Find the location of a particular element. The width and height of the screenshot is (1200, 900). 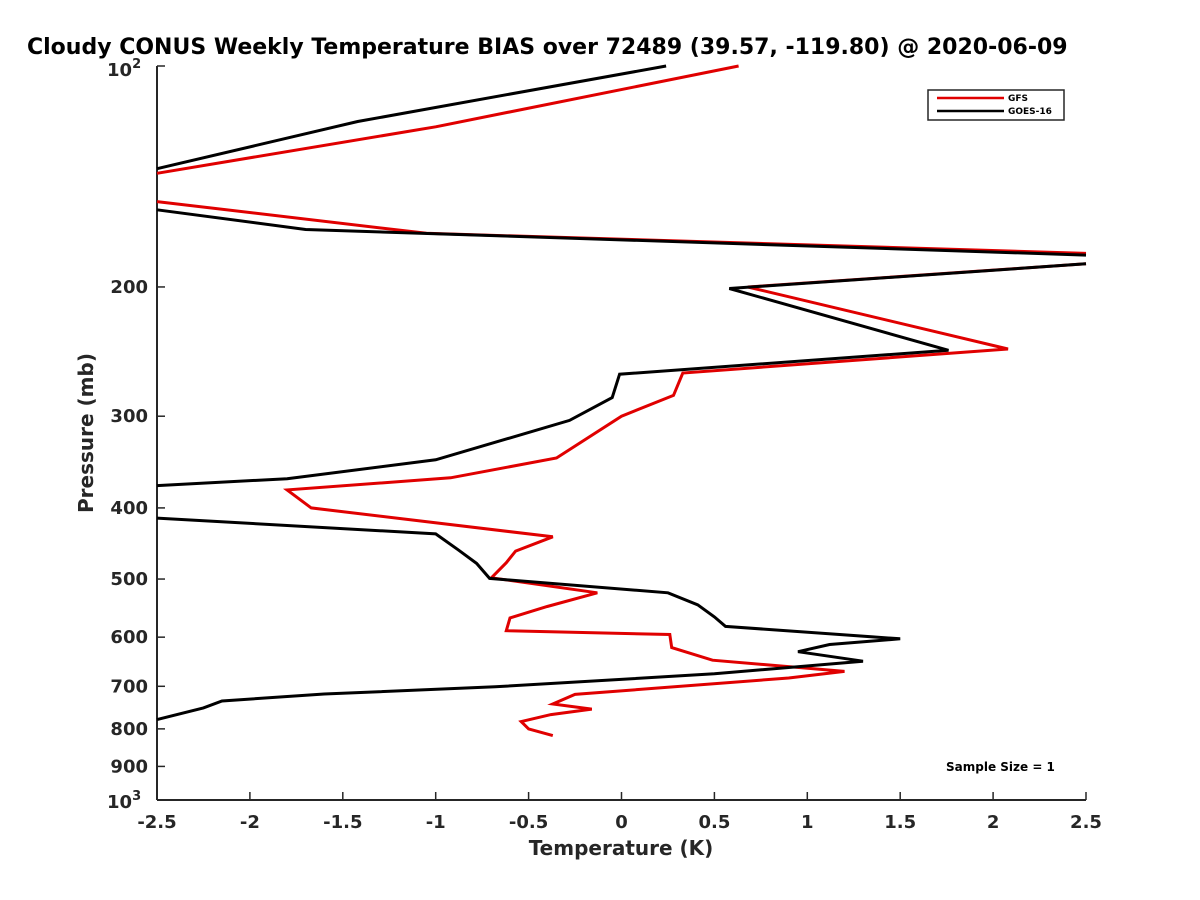

y-tick-label: 700 is located at coordinates (129, 686).